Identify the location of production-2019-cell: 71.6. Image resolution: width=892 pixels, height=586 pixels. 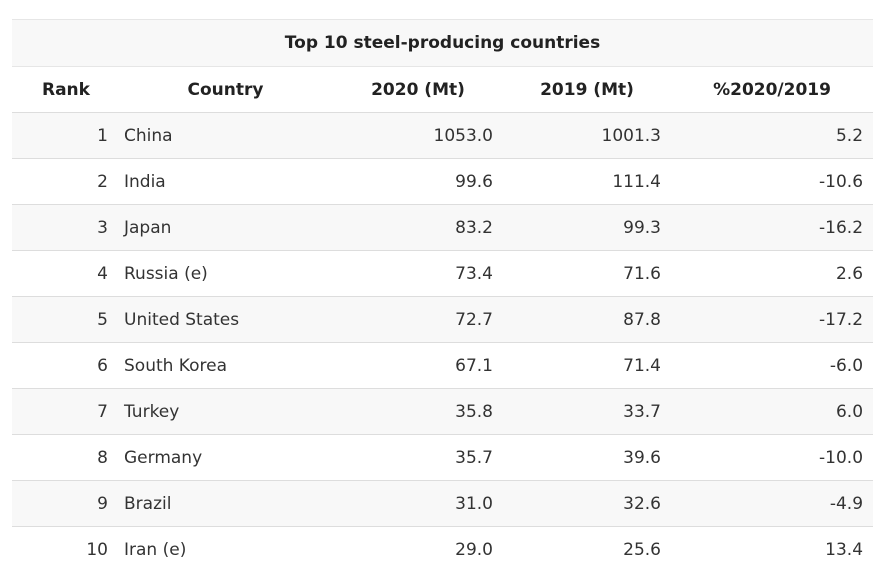
(587, 273).